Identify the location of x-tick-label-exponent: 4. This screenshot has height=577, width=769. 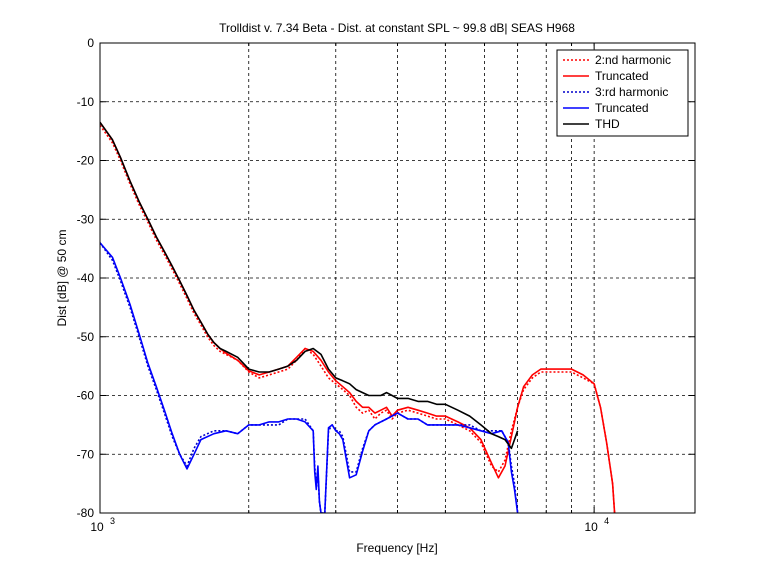
(606, 521).